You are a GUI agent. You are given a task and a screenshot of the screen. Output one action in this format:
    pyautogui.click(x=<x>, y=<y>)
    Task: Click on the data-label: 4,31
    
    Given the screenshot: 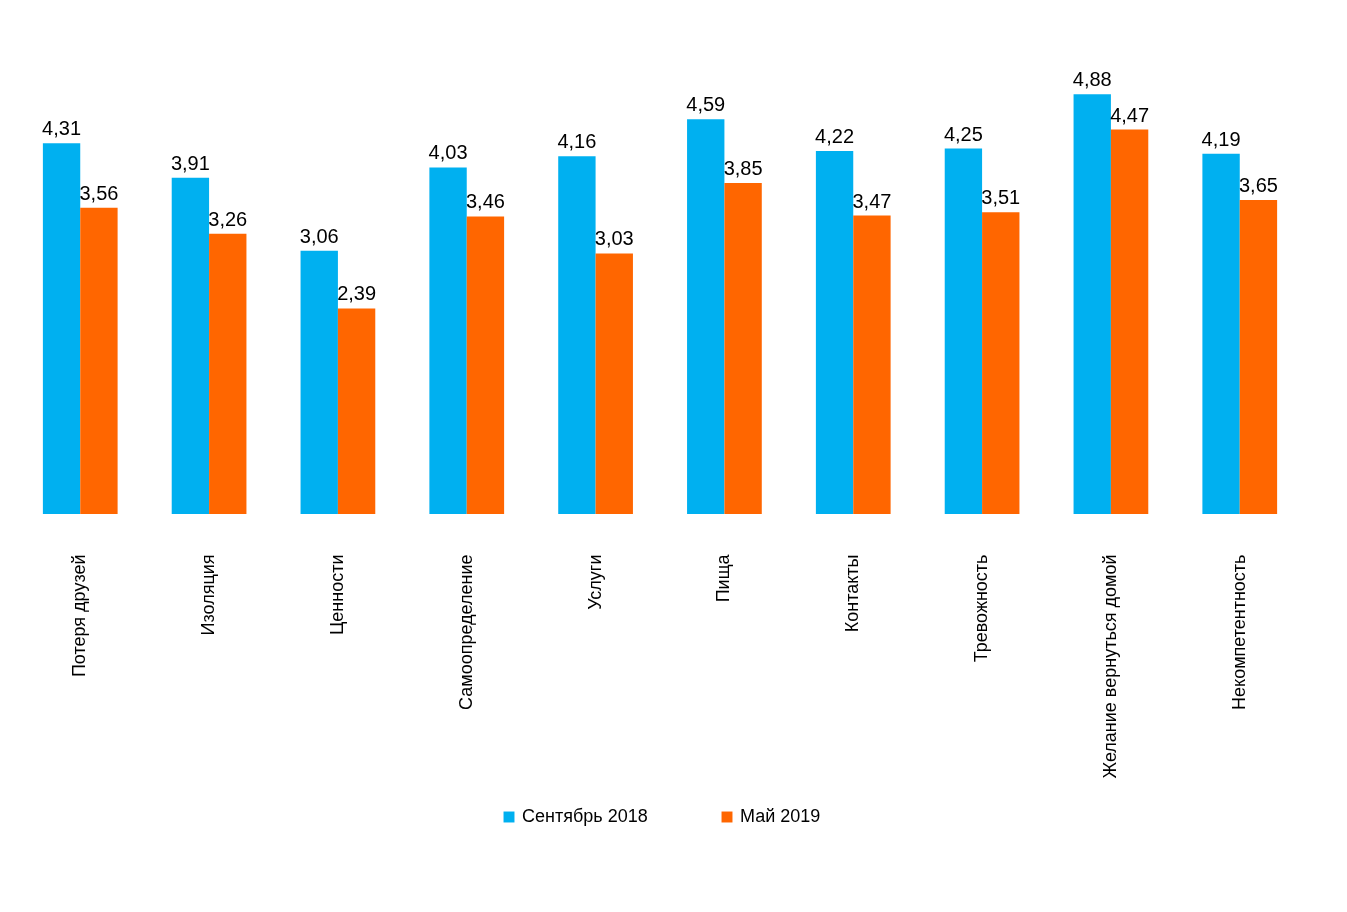 What is the action you would take?
    pyautogui.click(x=62, y=128)
    